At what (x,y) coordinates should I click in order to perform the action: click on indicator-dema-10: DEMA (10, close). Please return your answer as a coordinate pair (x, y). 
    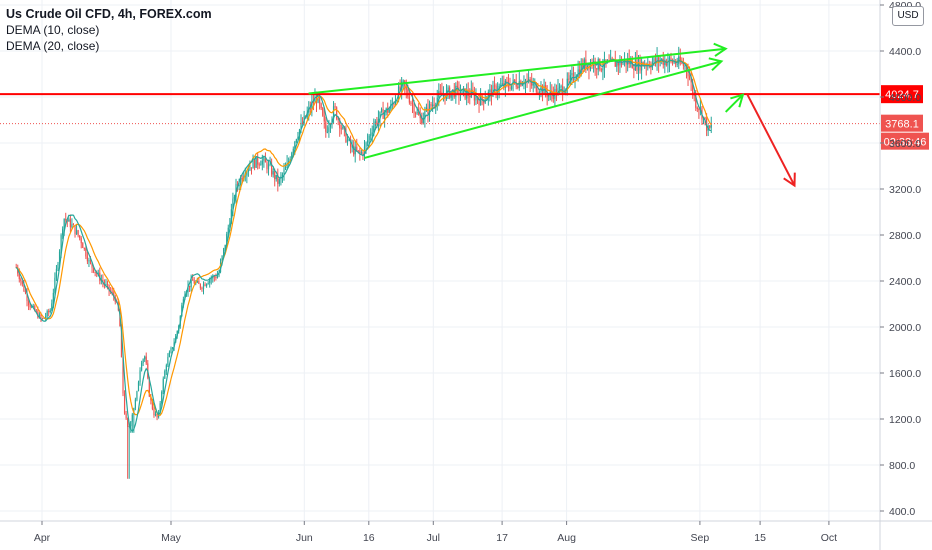
    Looking at the image, I should click on (53, 30).